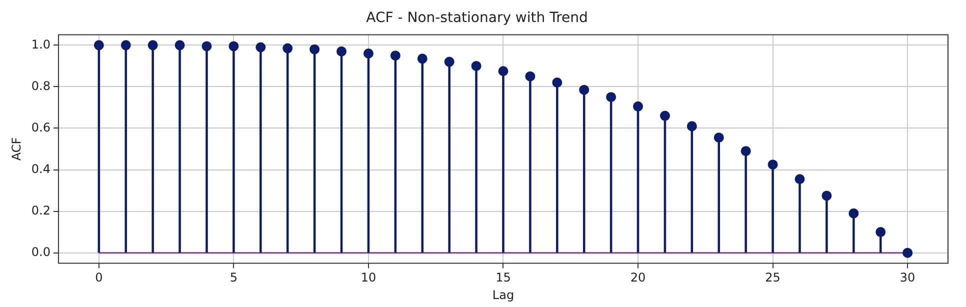 This screenshot has width=966, height=307. Describe the element at coordinates (368, 277) in the screenshot. I see `x-tick-label: 10` at that location.